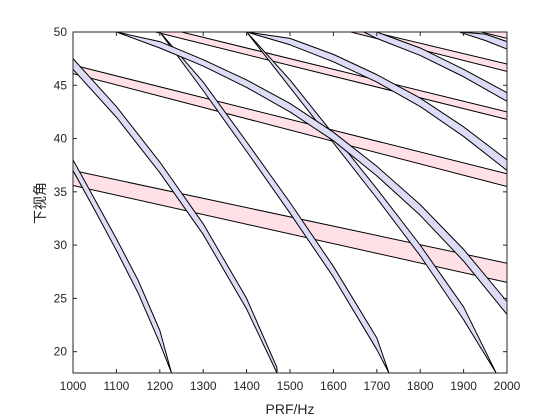 The height and width of the screenshot is (420, 560). What do you see at coordinates (61, 245) in the screenshot?
I see `y-tick-label: 30` at bounding box center [61, 245].